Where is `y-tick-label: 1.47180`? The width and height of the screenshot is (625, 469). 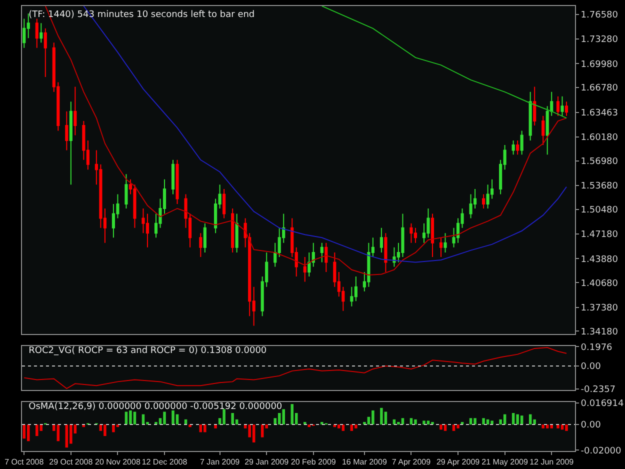
y-tick-label: 1.47180 is located at coordinates (599, 235).